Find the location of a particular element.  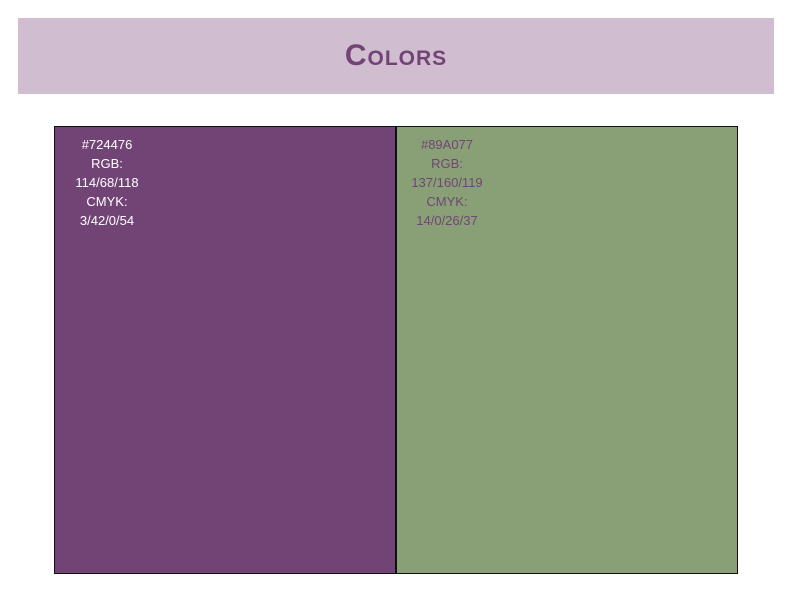

page-title: Colors is located at coordinates (396, 55).